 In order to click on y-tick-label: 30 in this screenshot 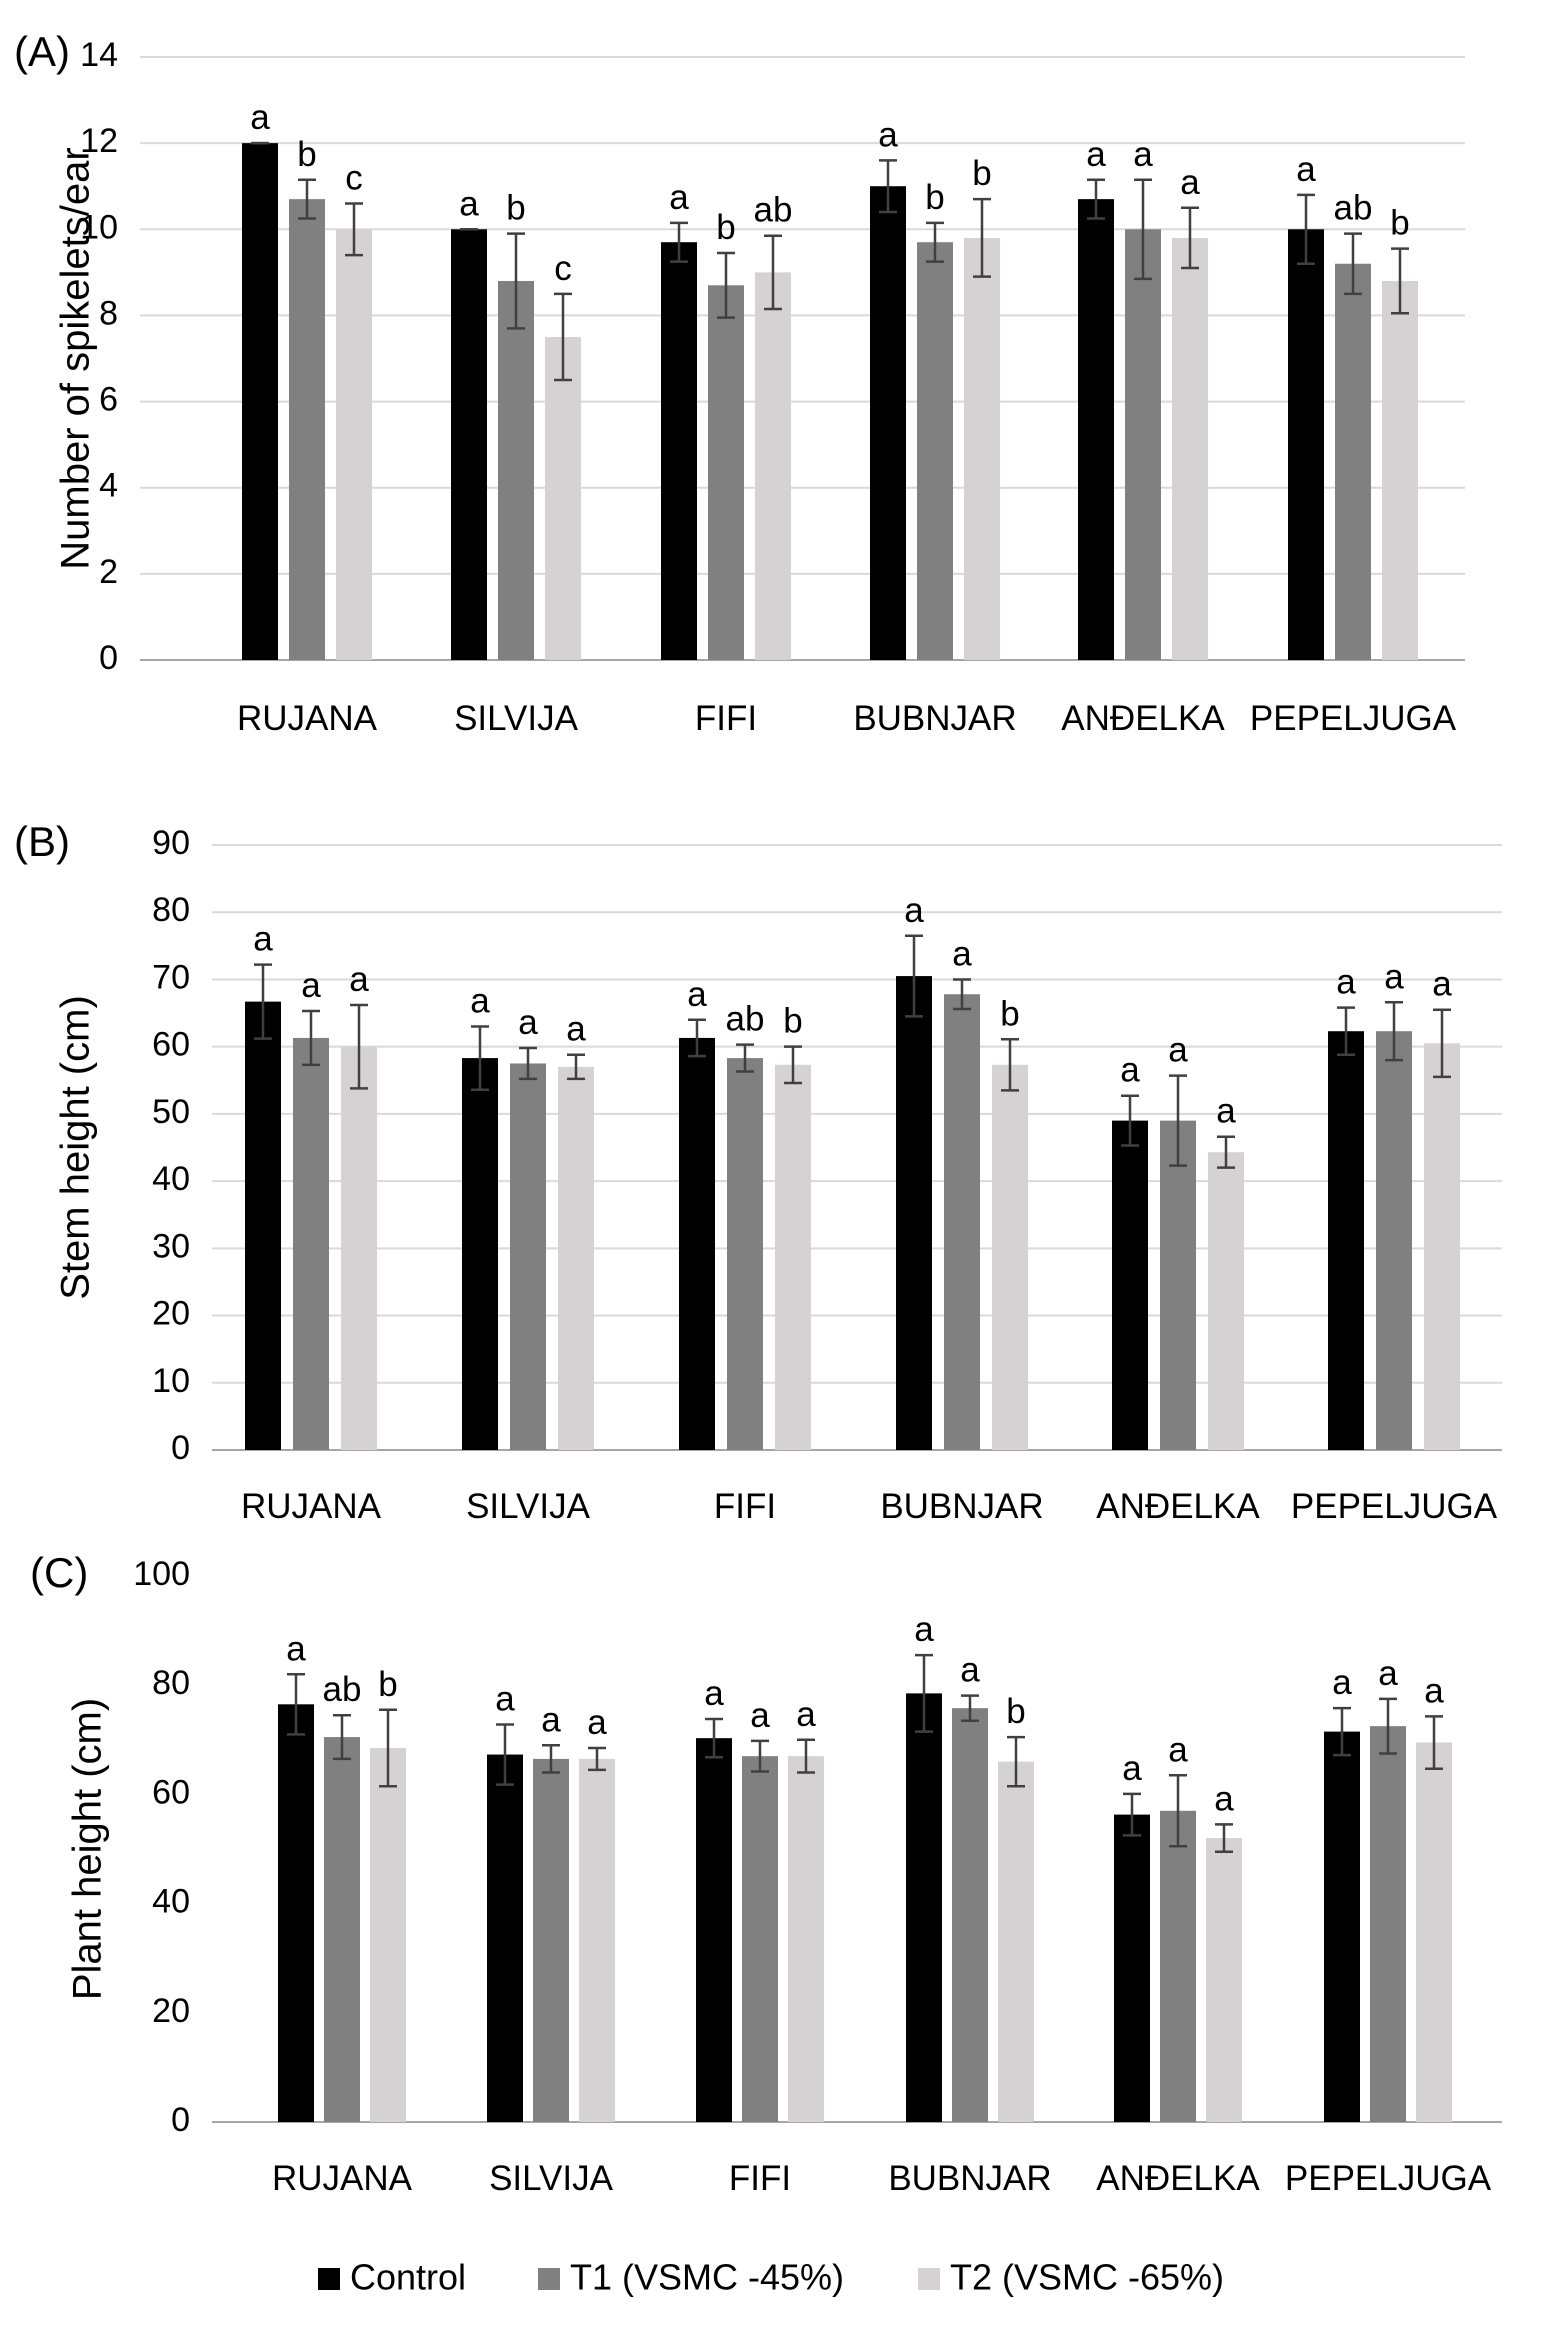, I will do `click(171, 1246)`.